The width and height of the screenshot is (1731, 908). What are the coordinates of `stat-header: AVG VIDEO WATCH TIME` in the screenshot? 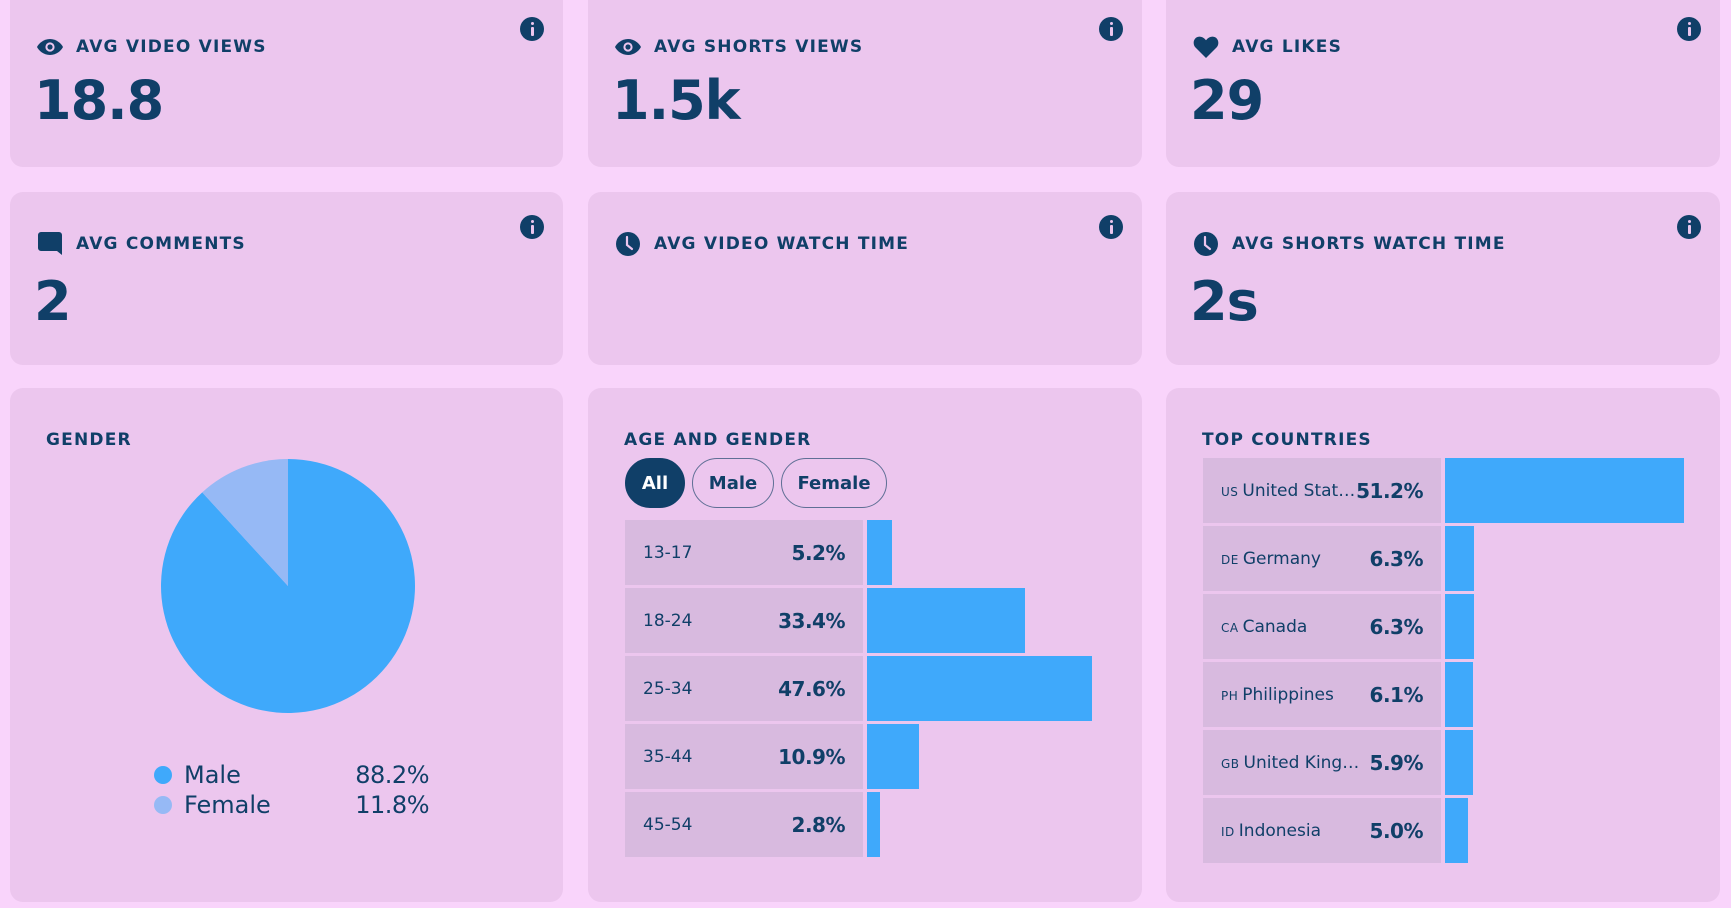 It's located at (761, 244).